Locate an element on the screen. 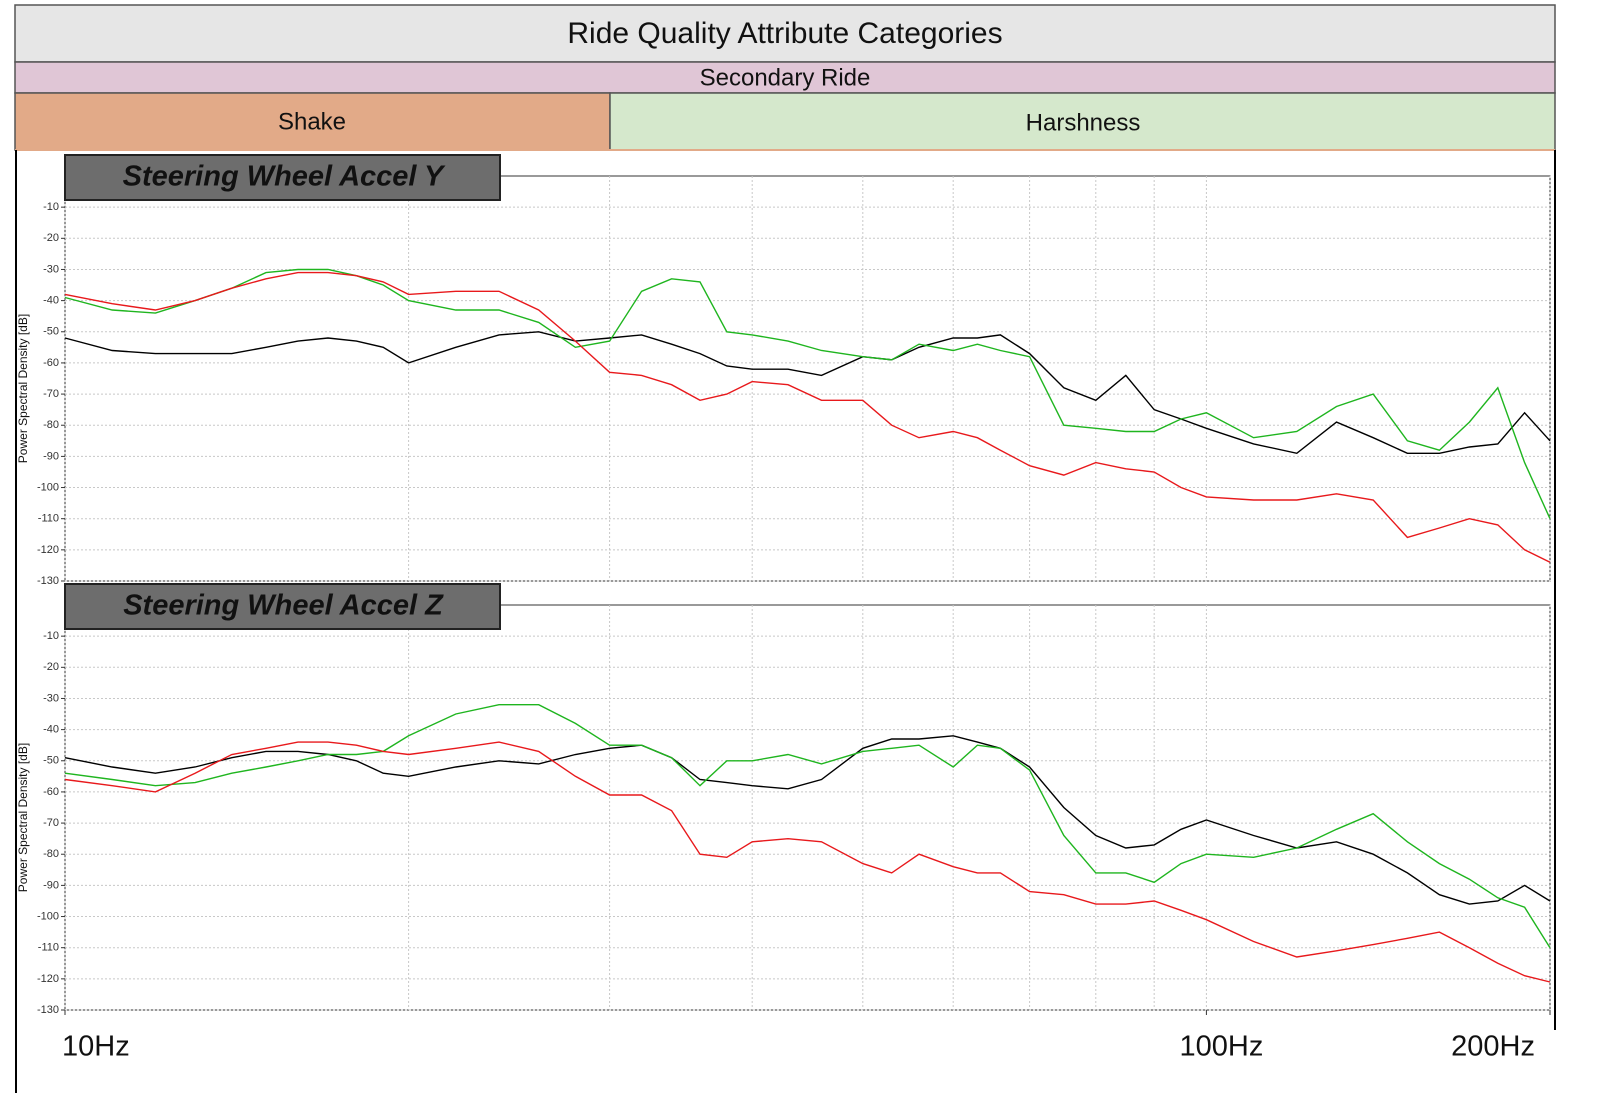 Image resolution: width=1598 pixels, height=1114 pixels. harshness-band is located at coordinates (1082, 121).